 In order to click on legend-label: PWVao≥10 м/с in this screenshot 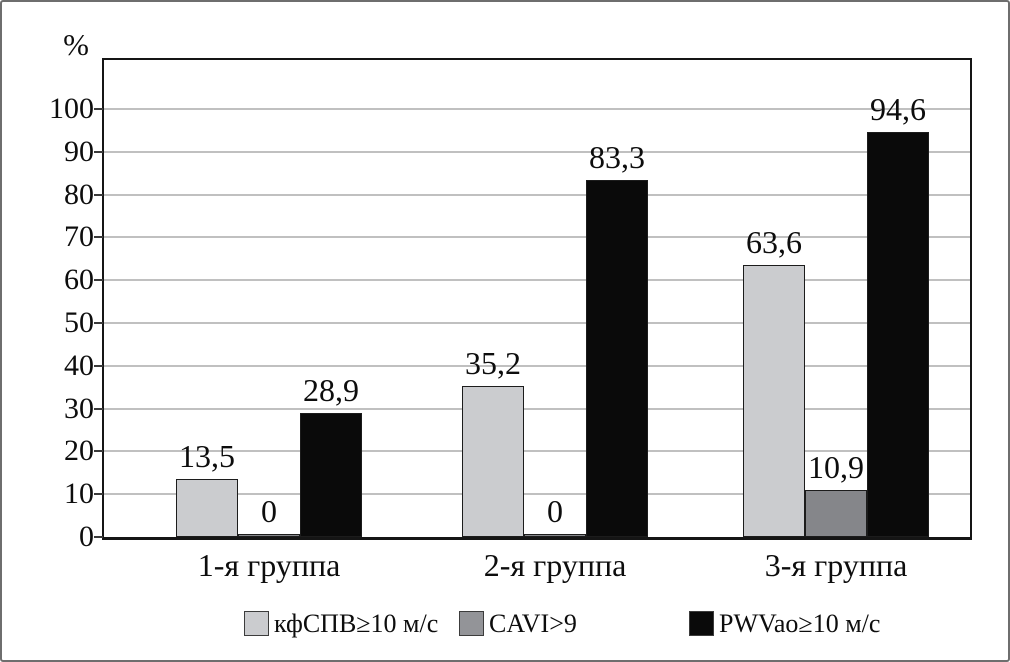, I will do `click(800, 623)`.